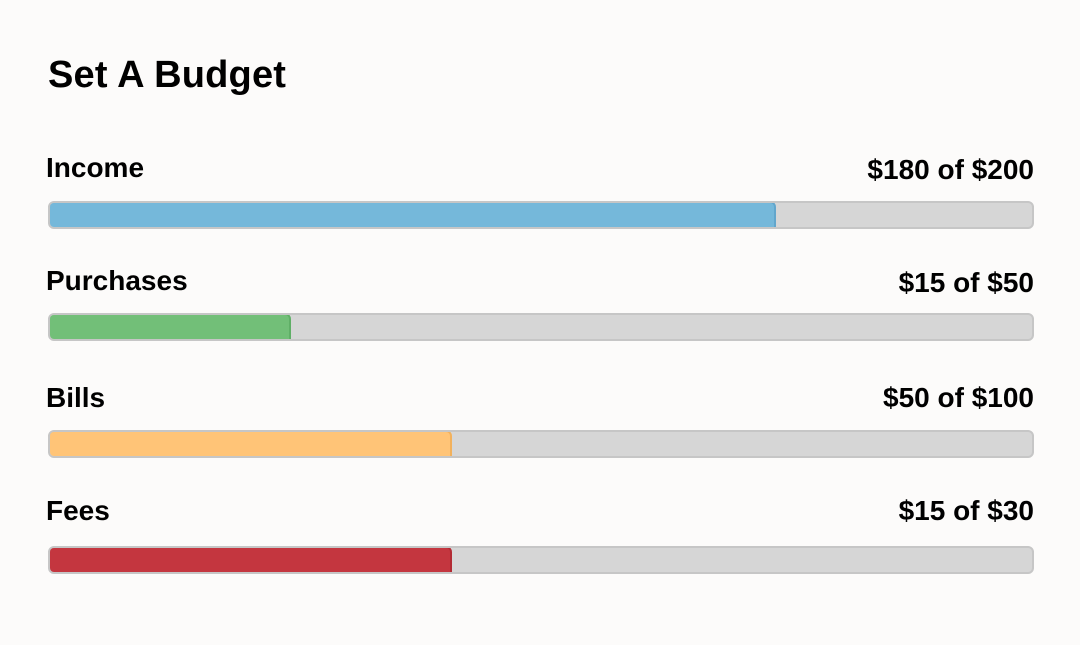 The height and width of the screenshot is (645, 1080). What do you see at coordinates (966, 282) in the screenshot?
I see `budget-amount: $15 of $50` at bounding box center [966, 282].